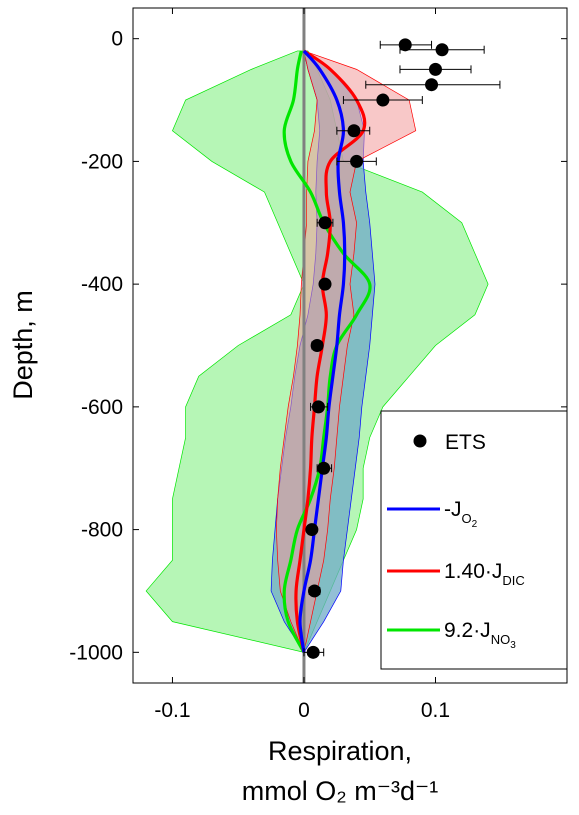  What do you see at coordinates (513, 580) in the screenshot?
I see `legend-dic-sub: DIC` at bounding box center [513, 580].